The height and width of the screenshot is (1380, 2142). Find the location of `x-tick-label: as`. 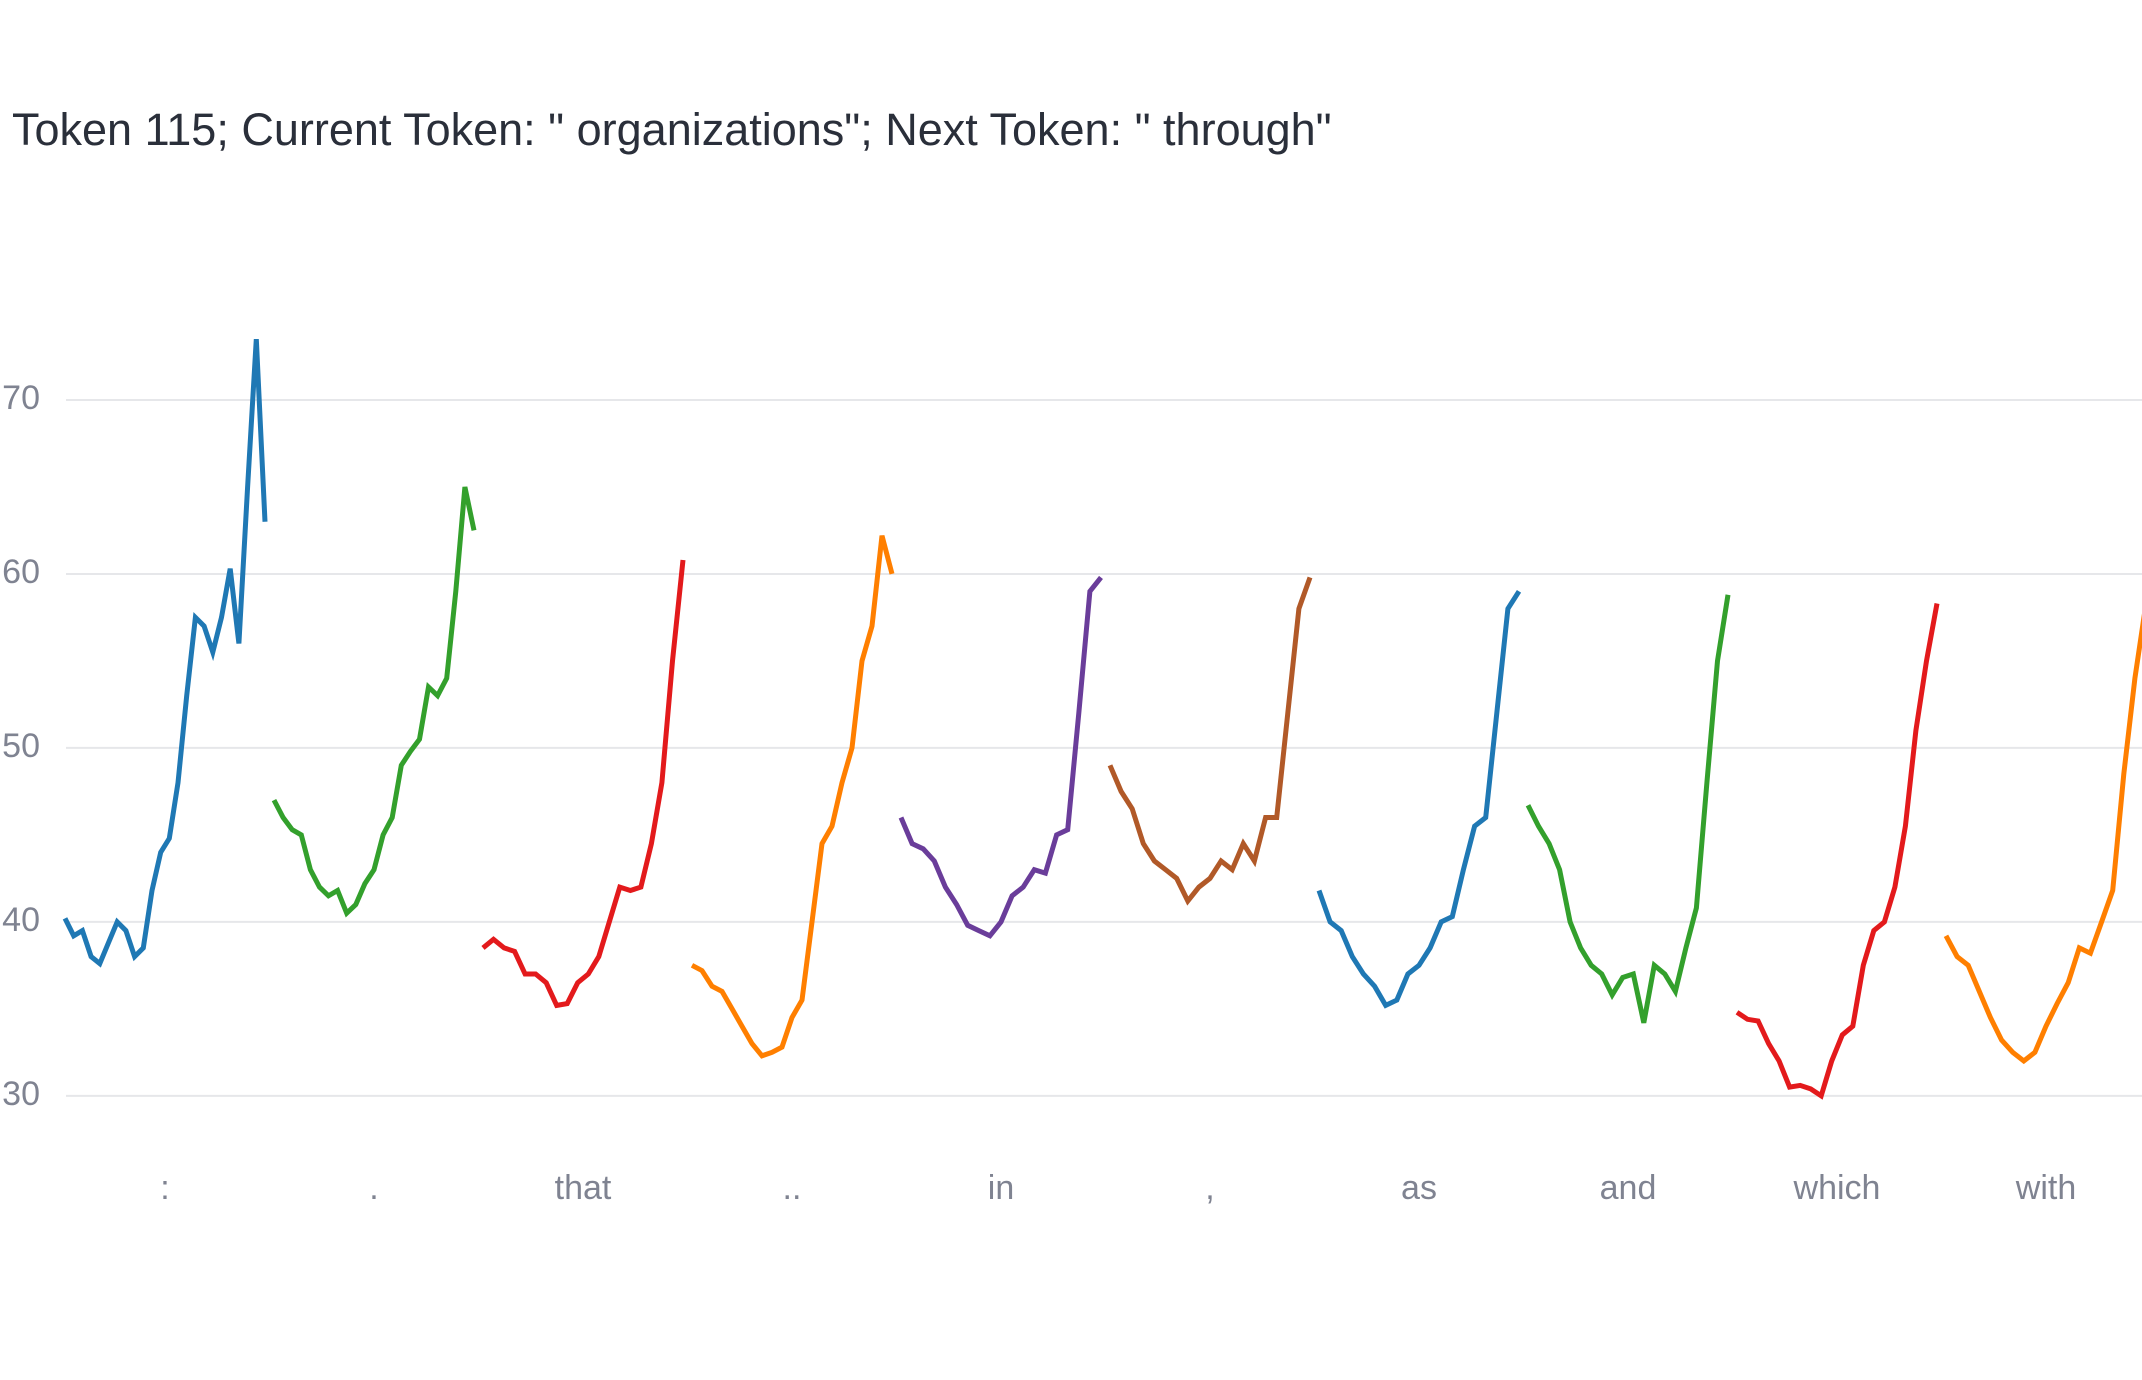

x-tick-label: as is located at coordinates (1419, 1188).